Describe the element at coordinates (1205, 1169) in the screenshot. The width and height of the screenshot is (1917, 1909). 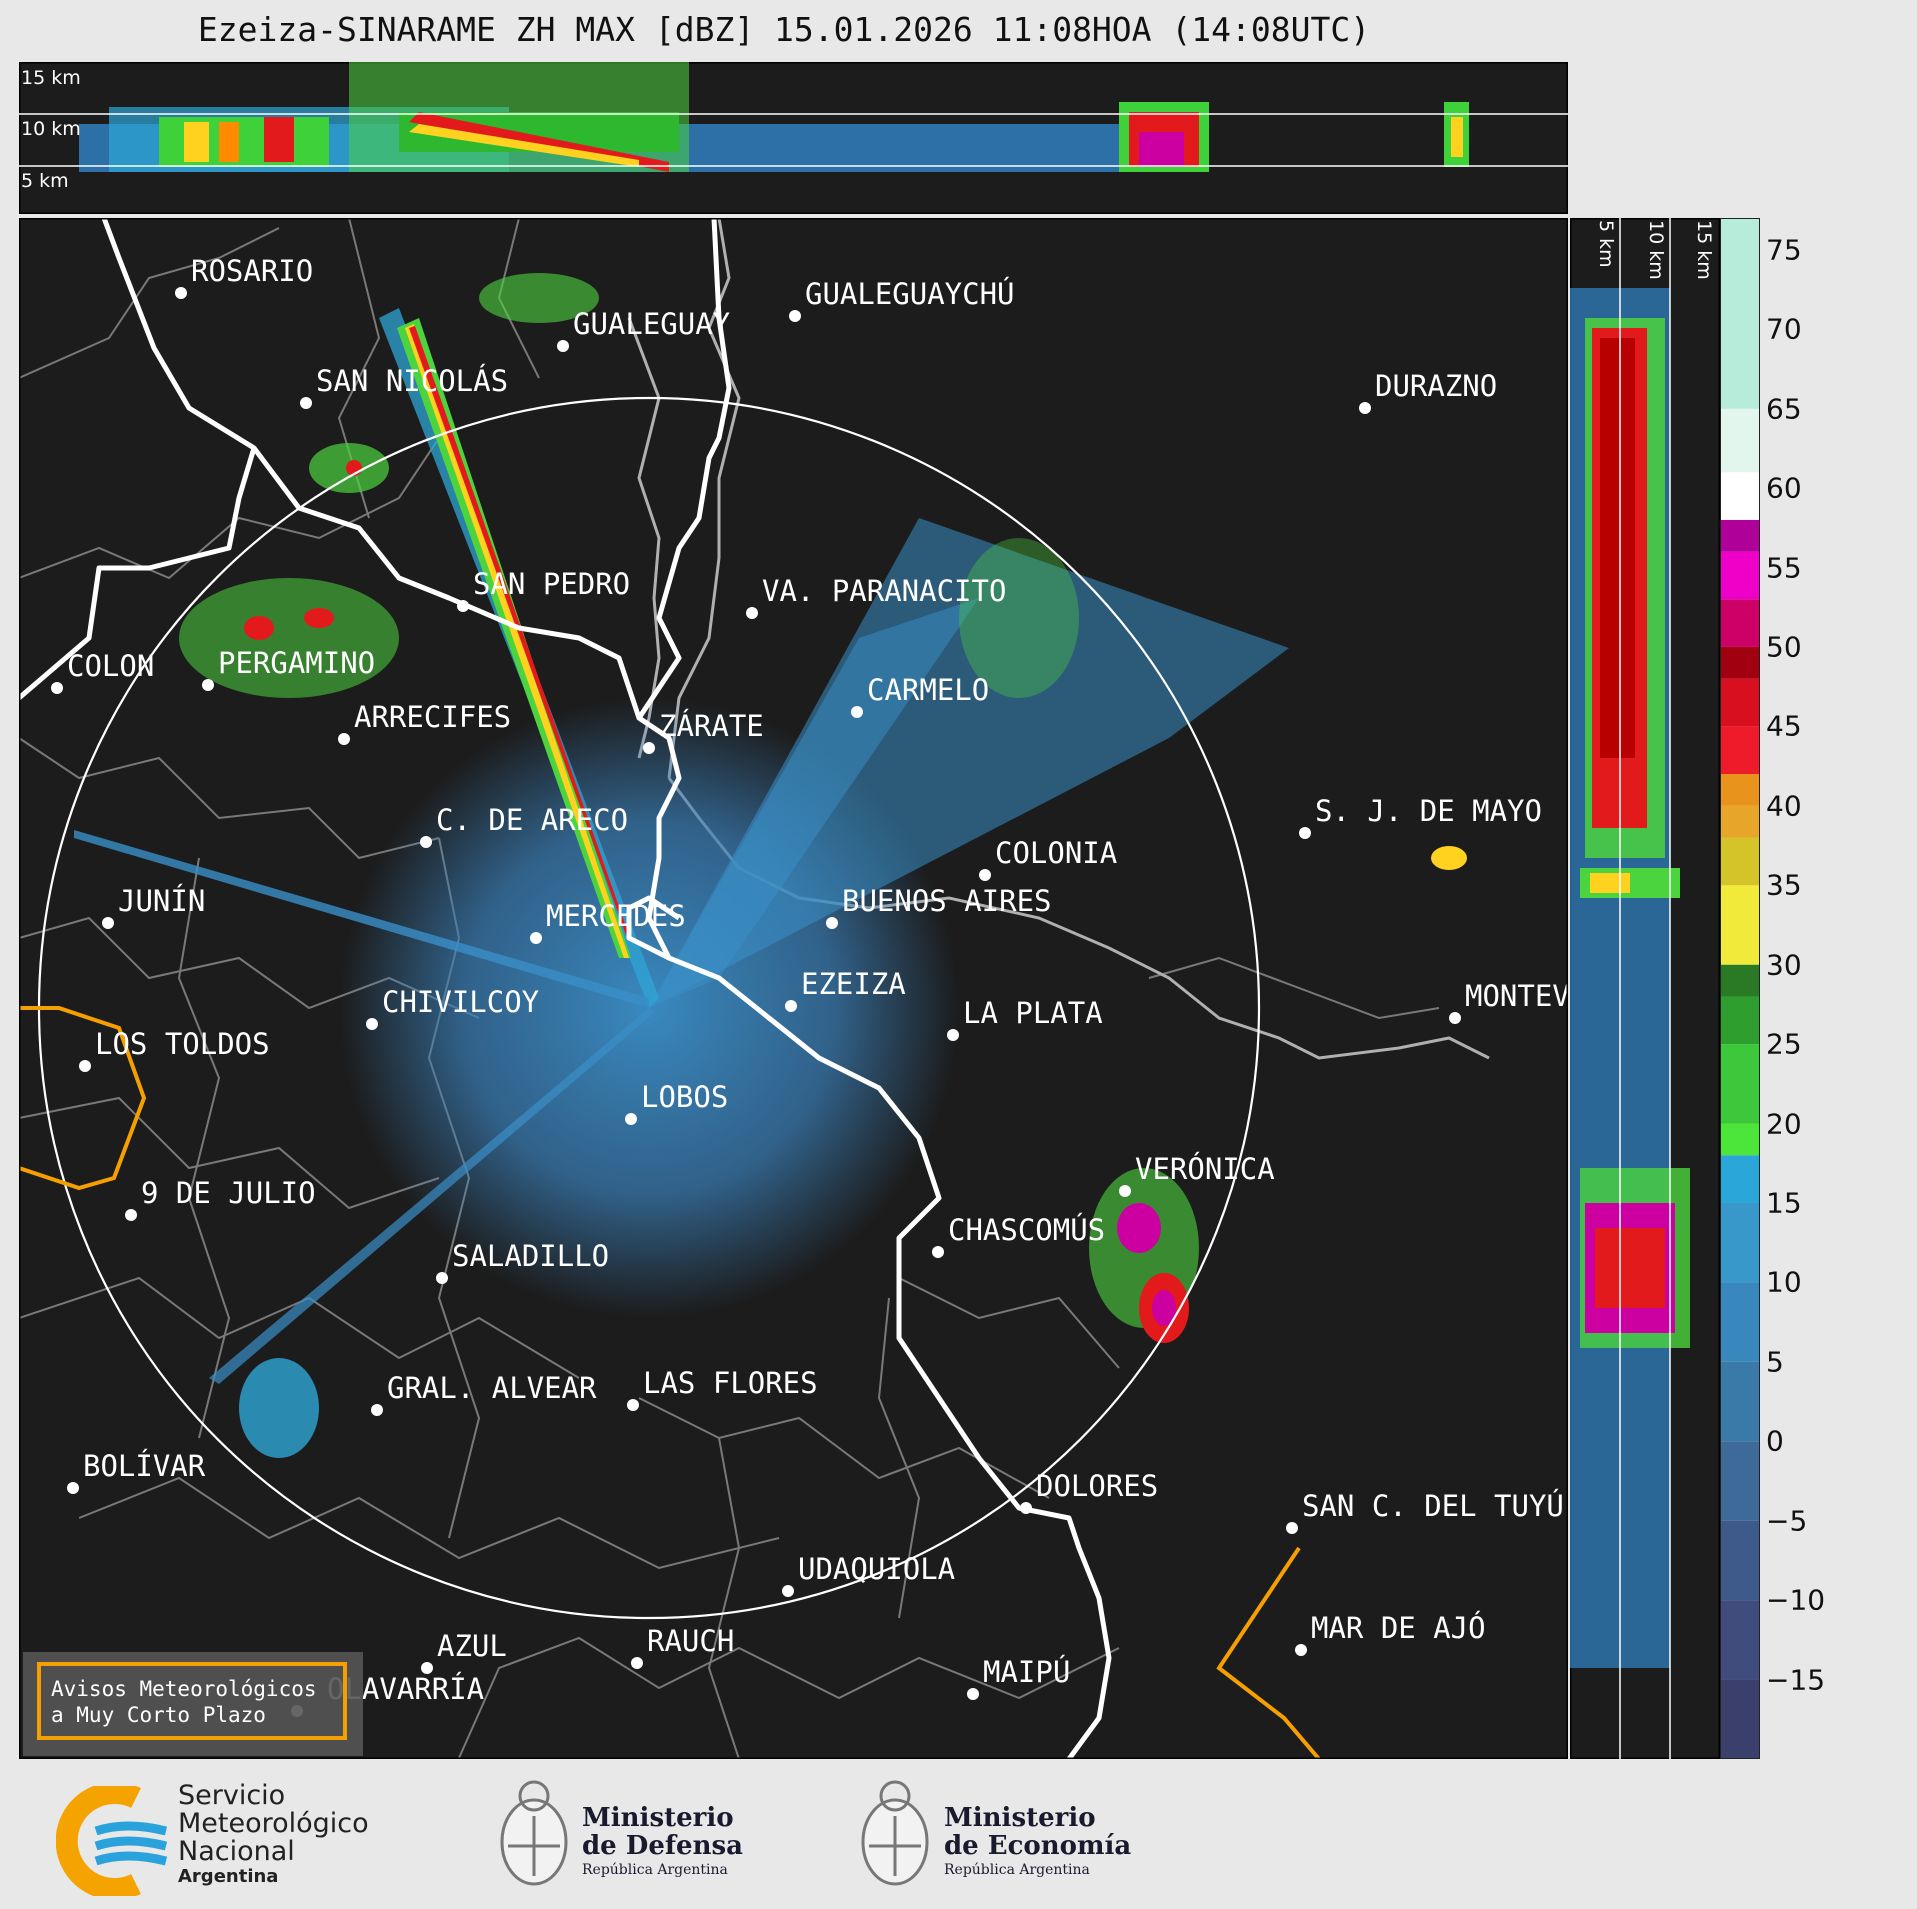
I see `city-label: VERÓNICA` at that location.